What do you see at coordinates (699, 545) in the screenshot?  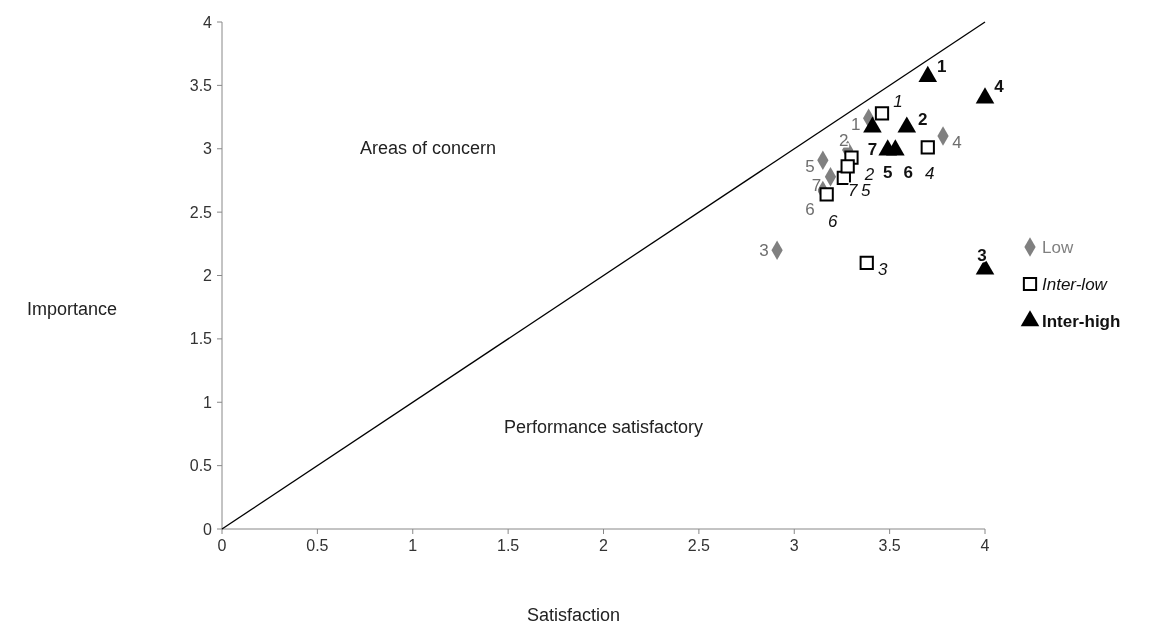 I see `x-tick-label: 2.5` at bounding box center [699, 545].